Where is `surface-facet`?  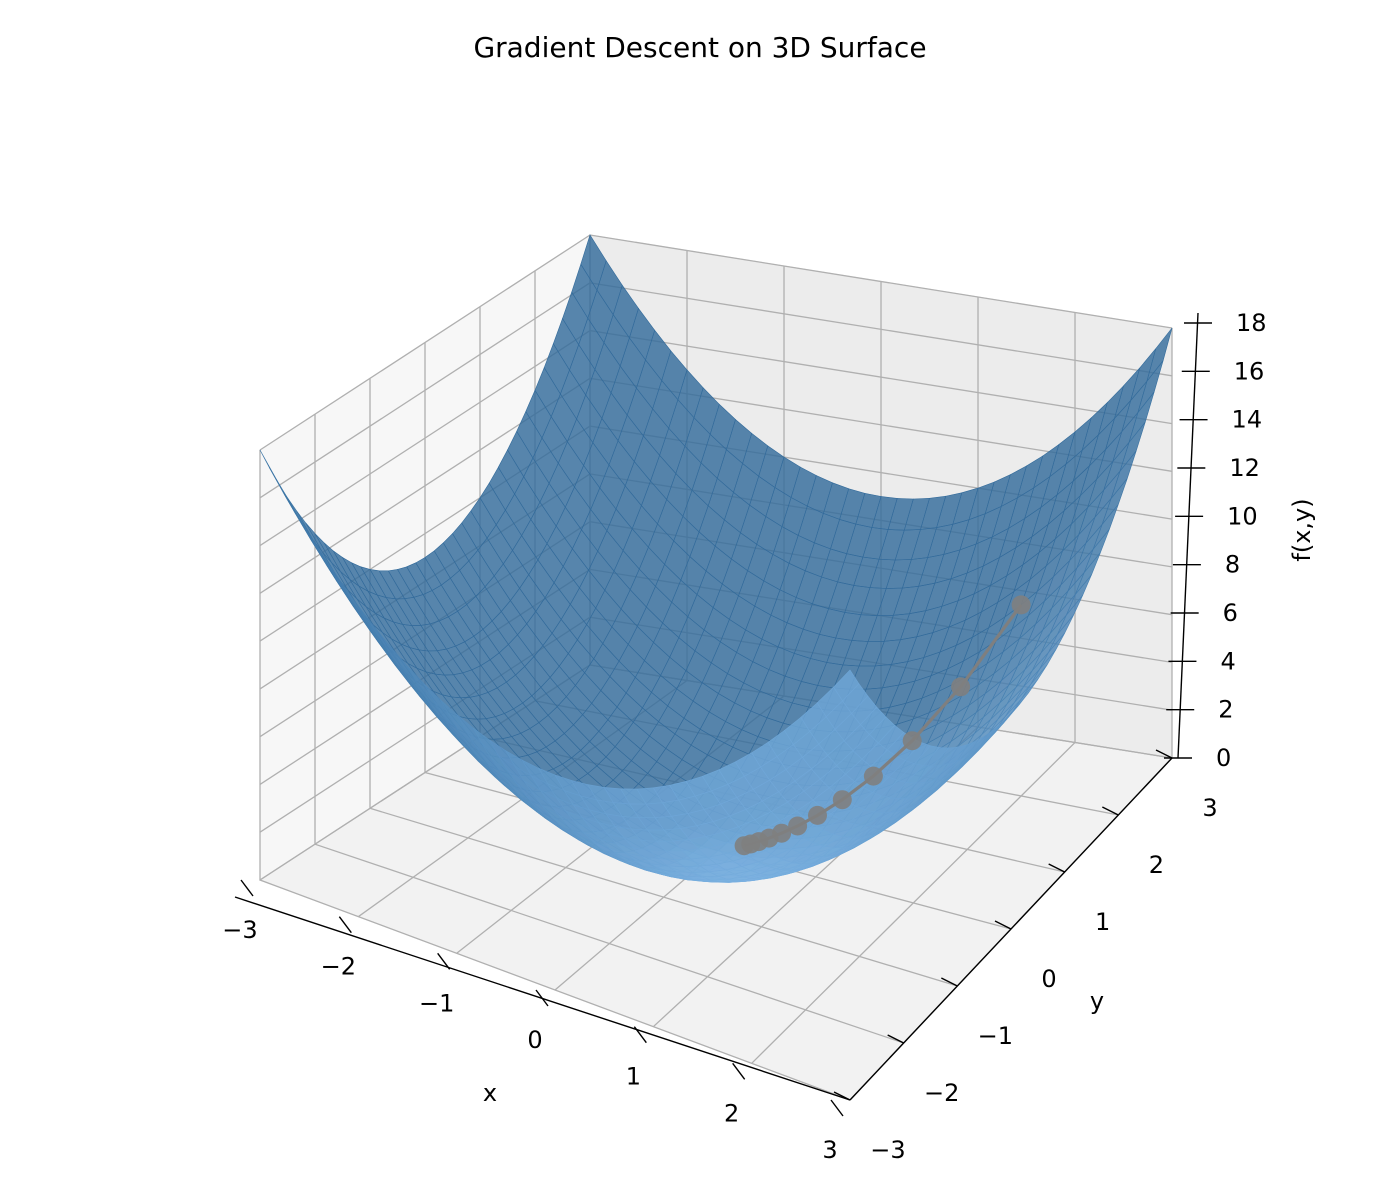 surface-facet is located at coordinates (846, 685).